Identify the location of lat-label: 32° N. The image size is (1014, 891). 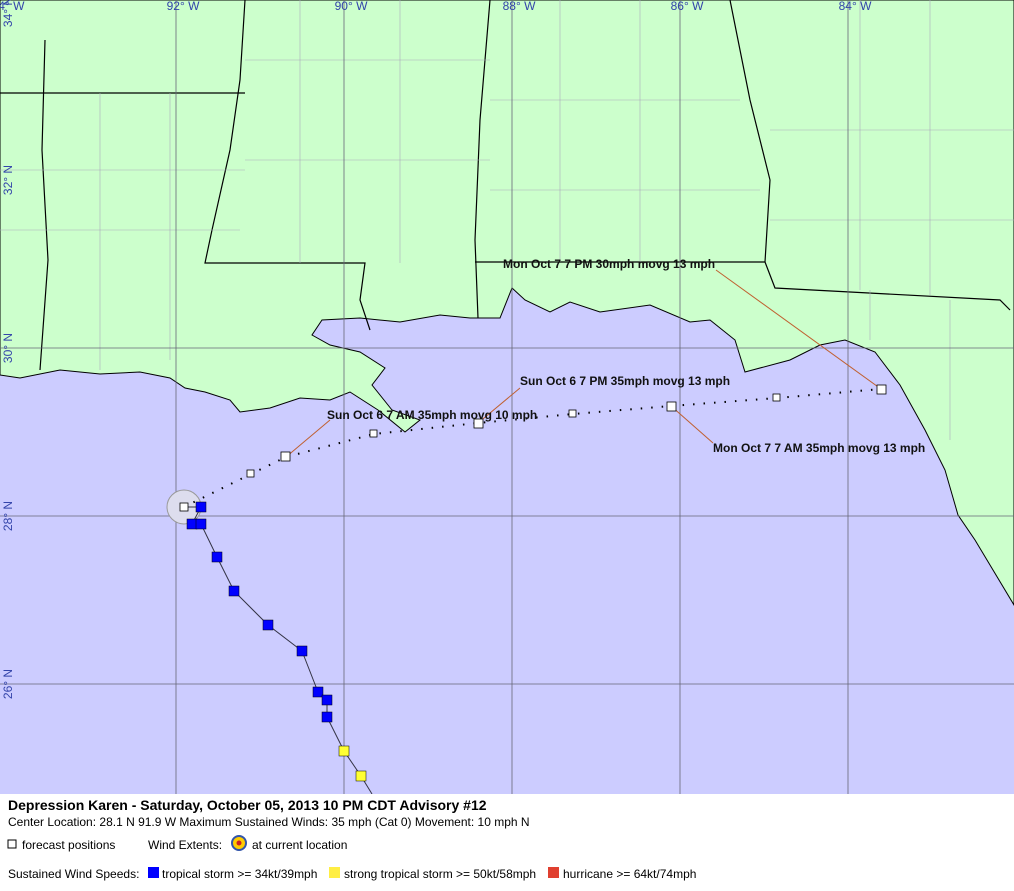
(8, 180).